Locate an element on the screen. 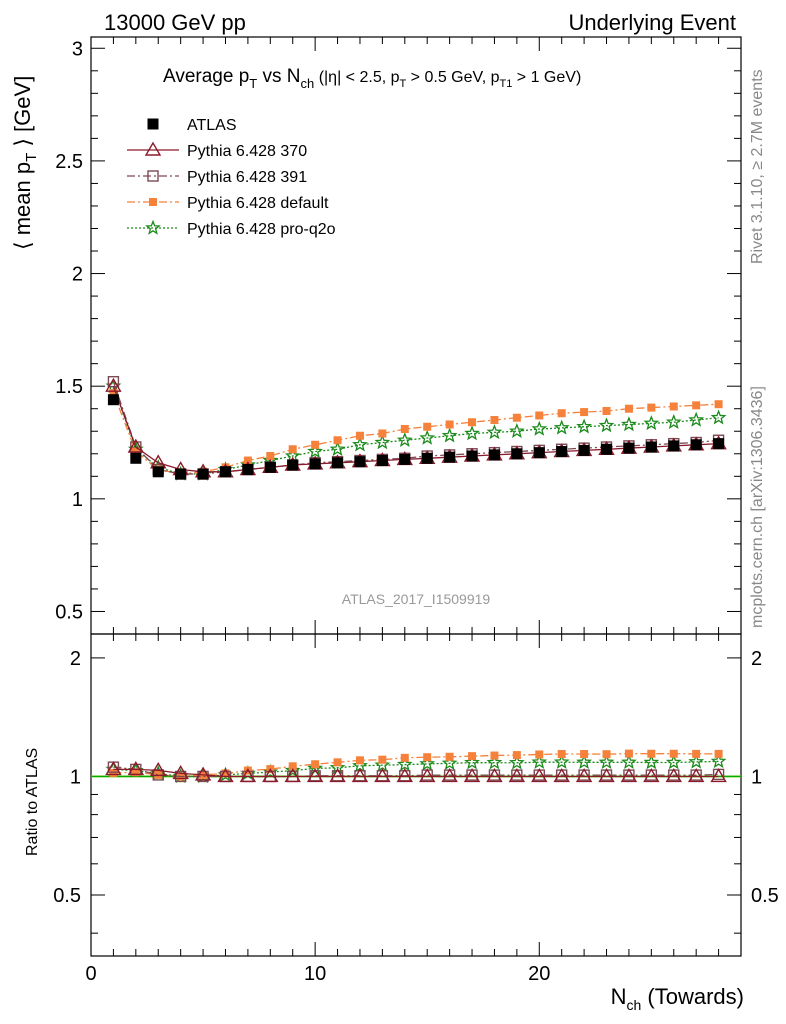  ratio-line-p391 is located at coordinates (416, 772).